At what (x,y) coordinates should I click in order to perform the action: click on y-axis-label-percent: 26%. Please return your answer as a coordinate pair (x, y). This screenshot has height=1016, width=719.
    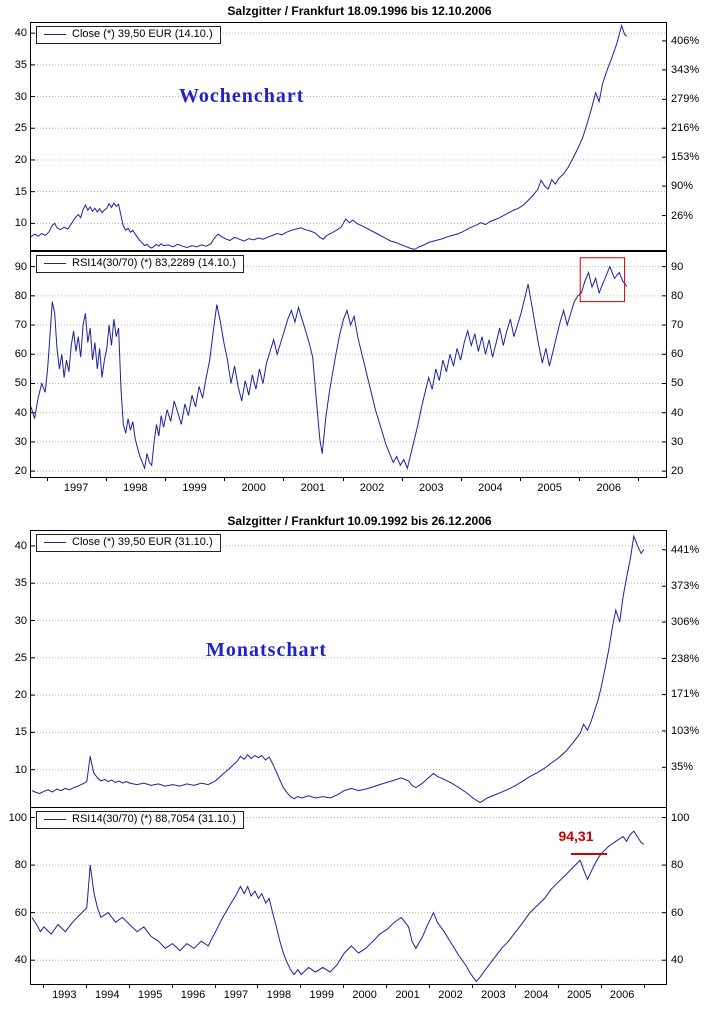
    Looking at the image, I should click on (682, 215).